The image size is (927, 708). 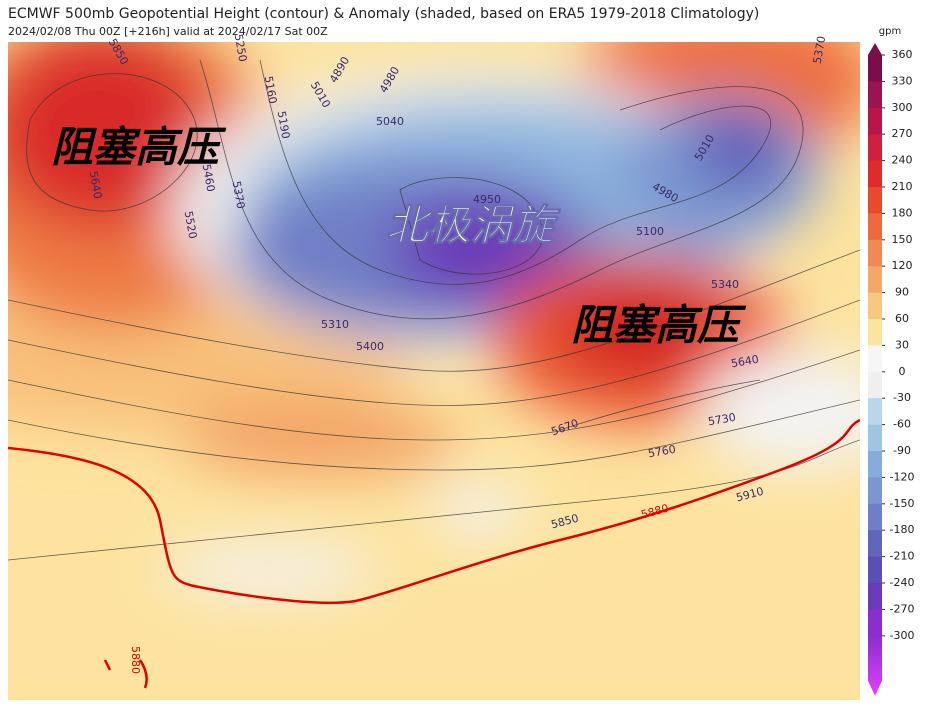 What do you see at coordinates (902, 80) in the screenshot?
I see `colorbar-tick-label: 330` at bounding box center [902, 80].